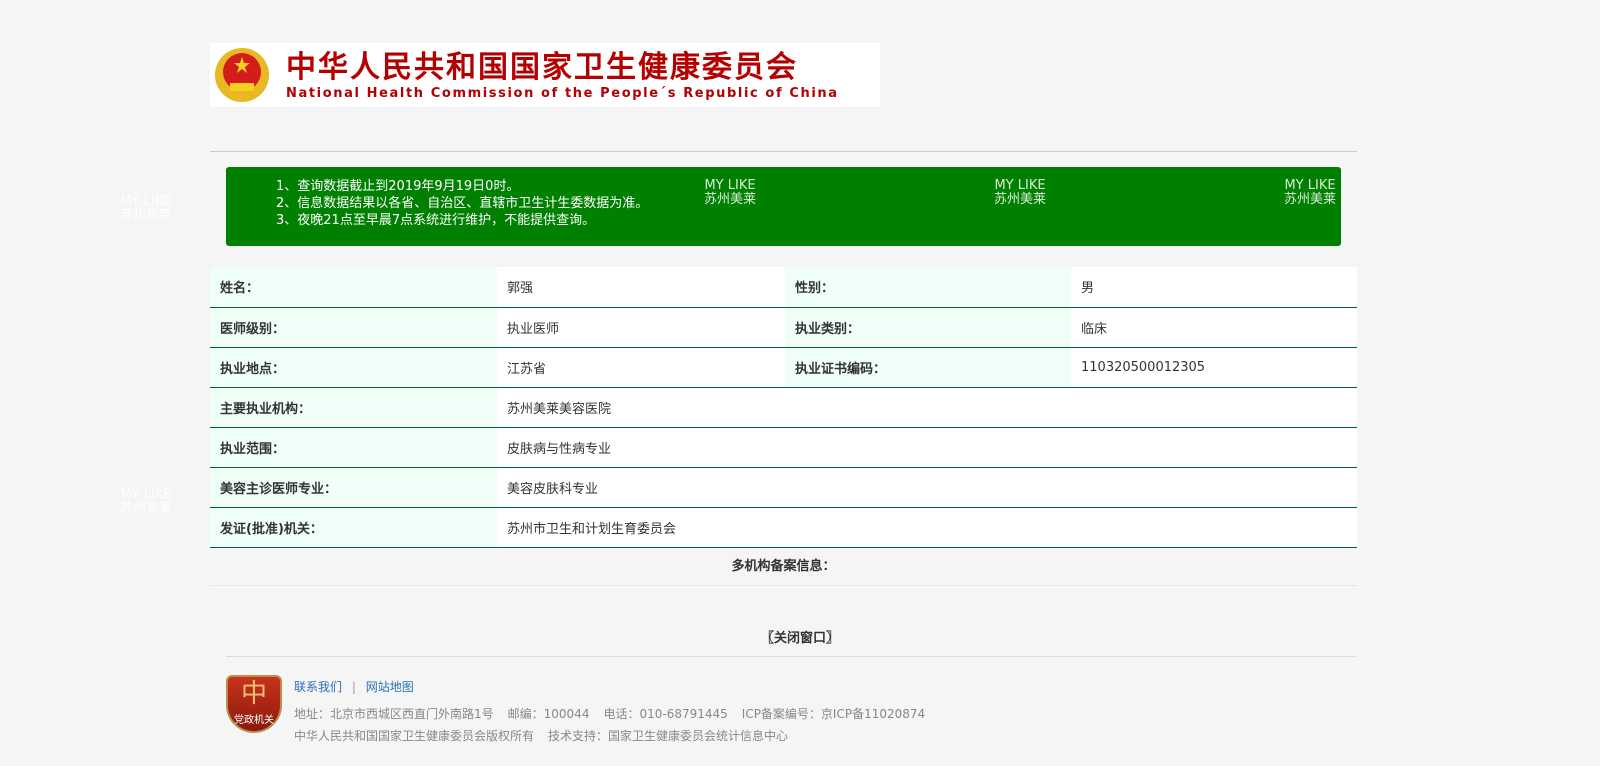 This screenshot has height=766, width=1600. I want to click on national-emblem-icon, so click(242, 75).